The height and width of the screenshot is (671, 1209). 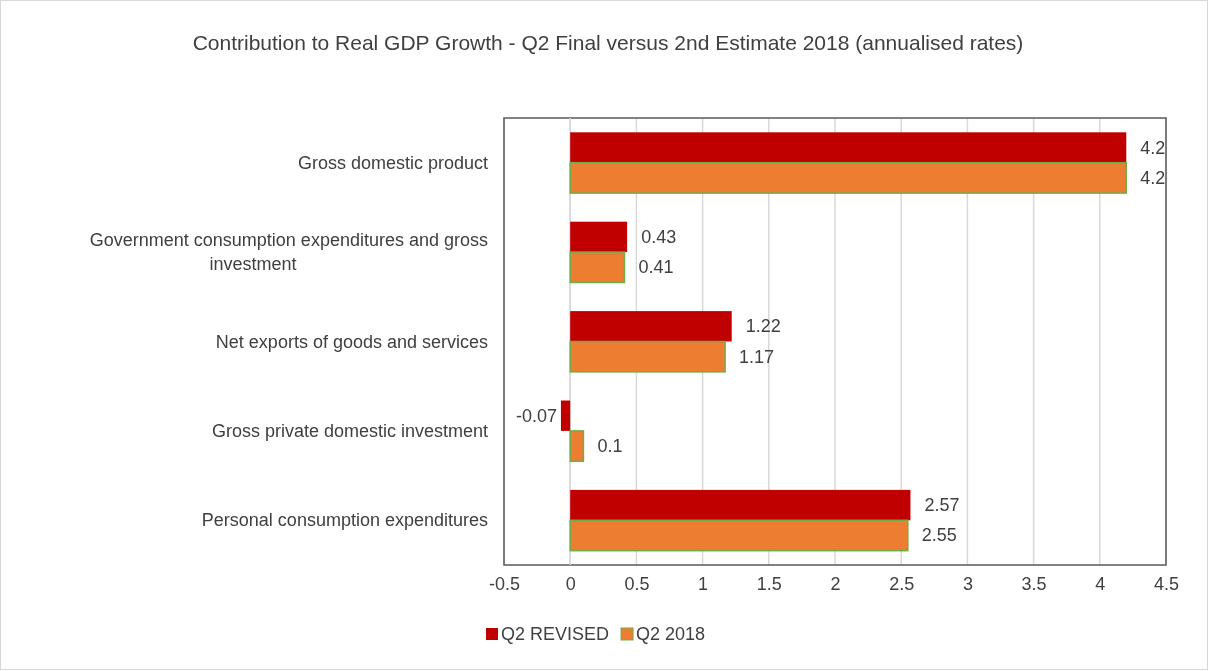 I want to click on y-tick-label: Government consumption expenditures and gross investment, so click(x=288, y=252).